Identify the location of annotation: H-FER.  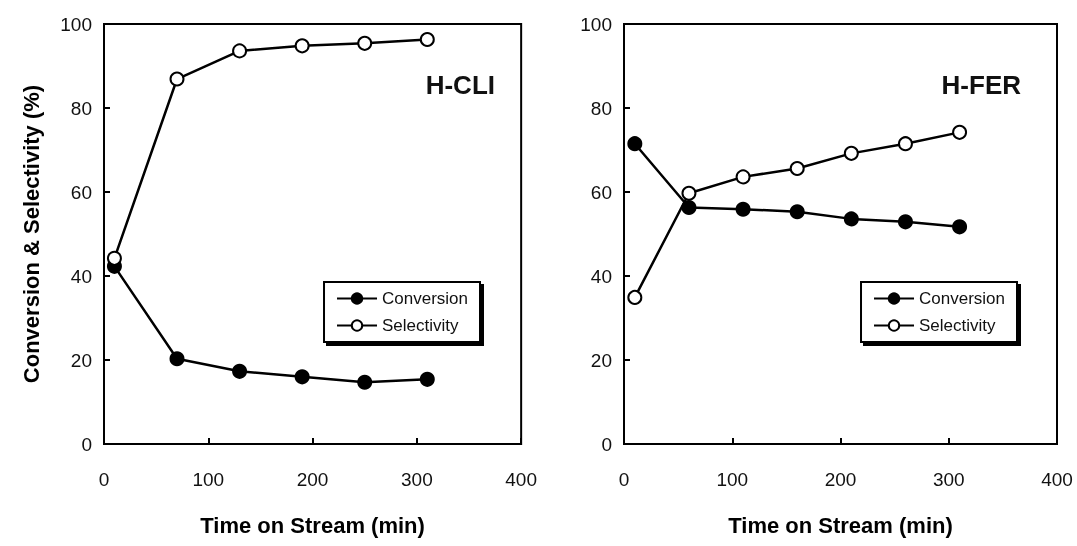
(981, 85).